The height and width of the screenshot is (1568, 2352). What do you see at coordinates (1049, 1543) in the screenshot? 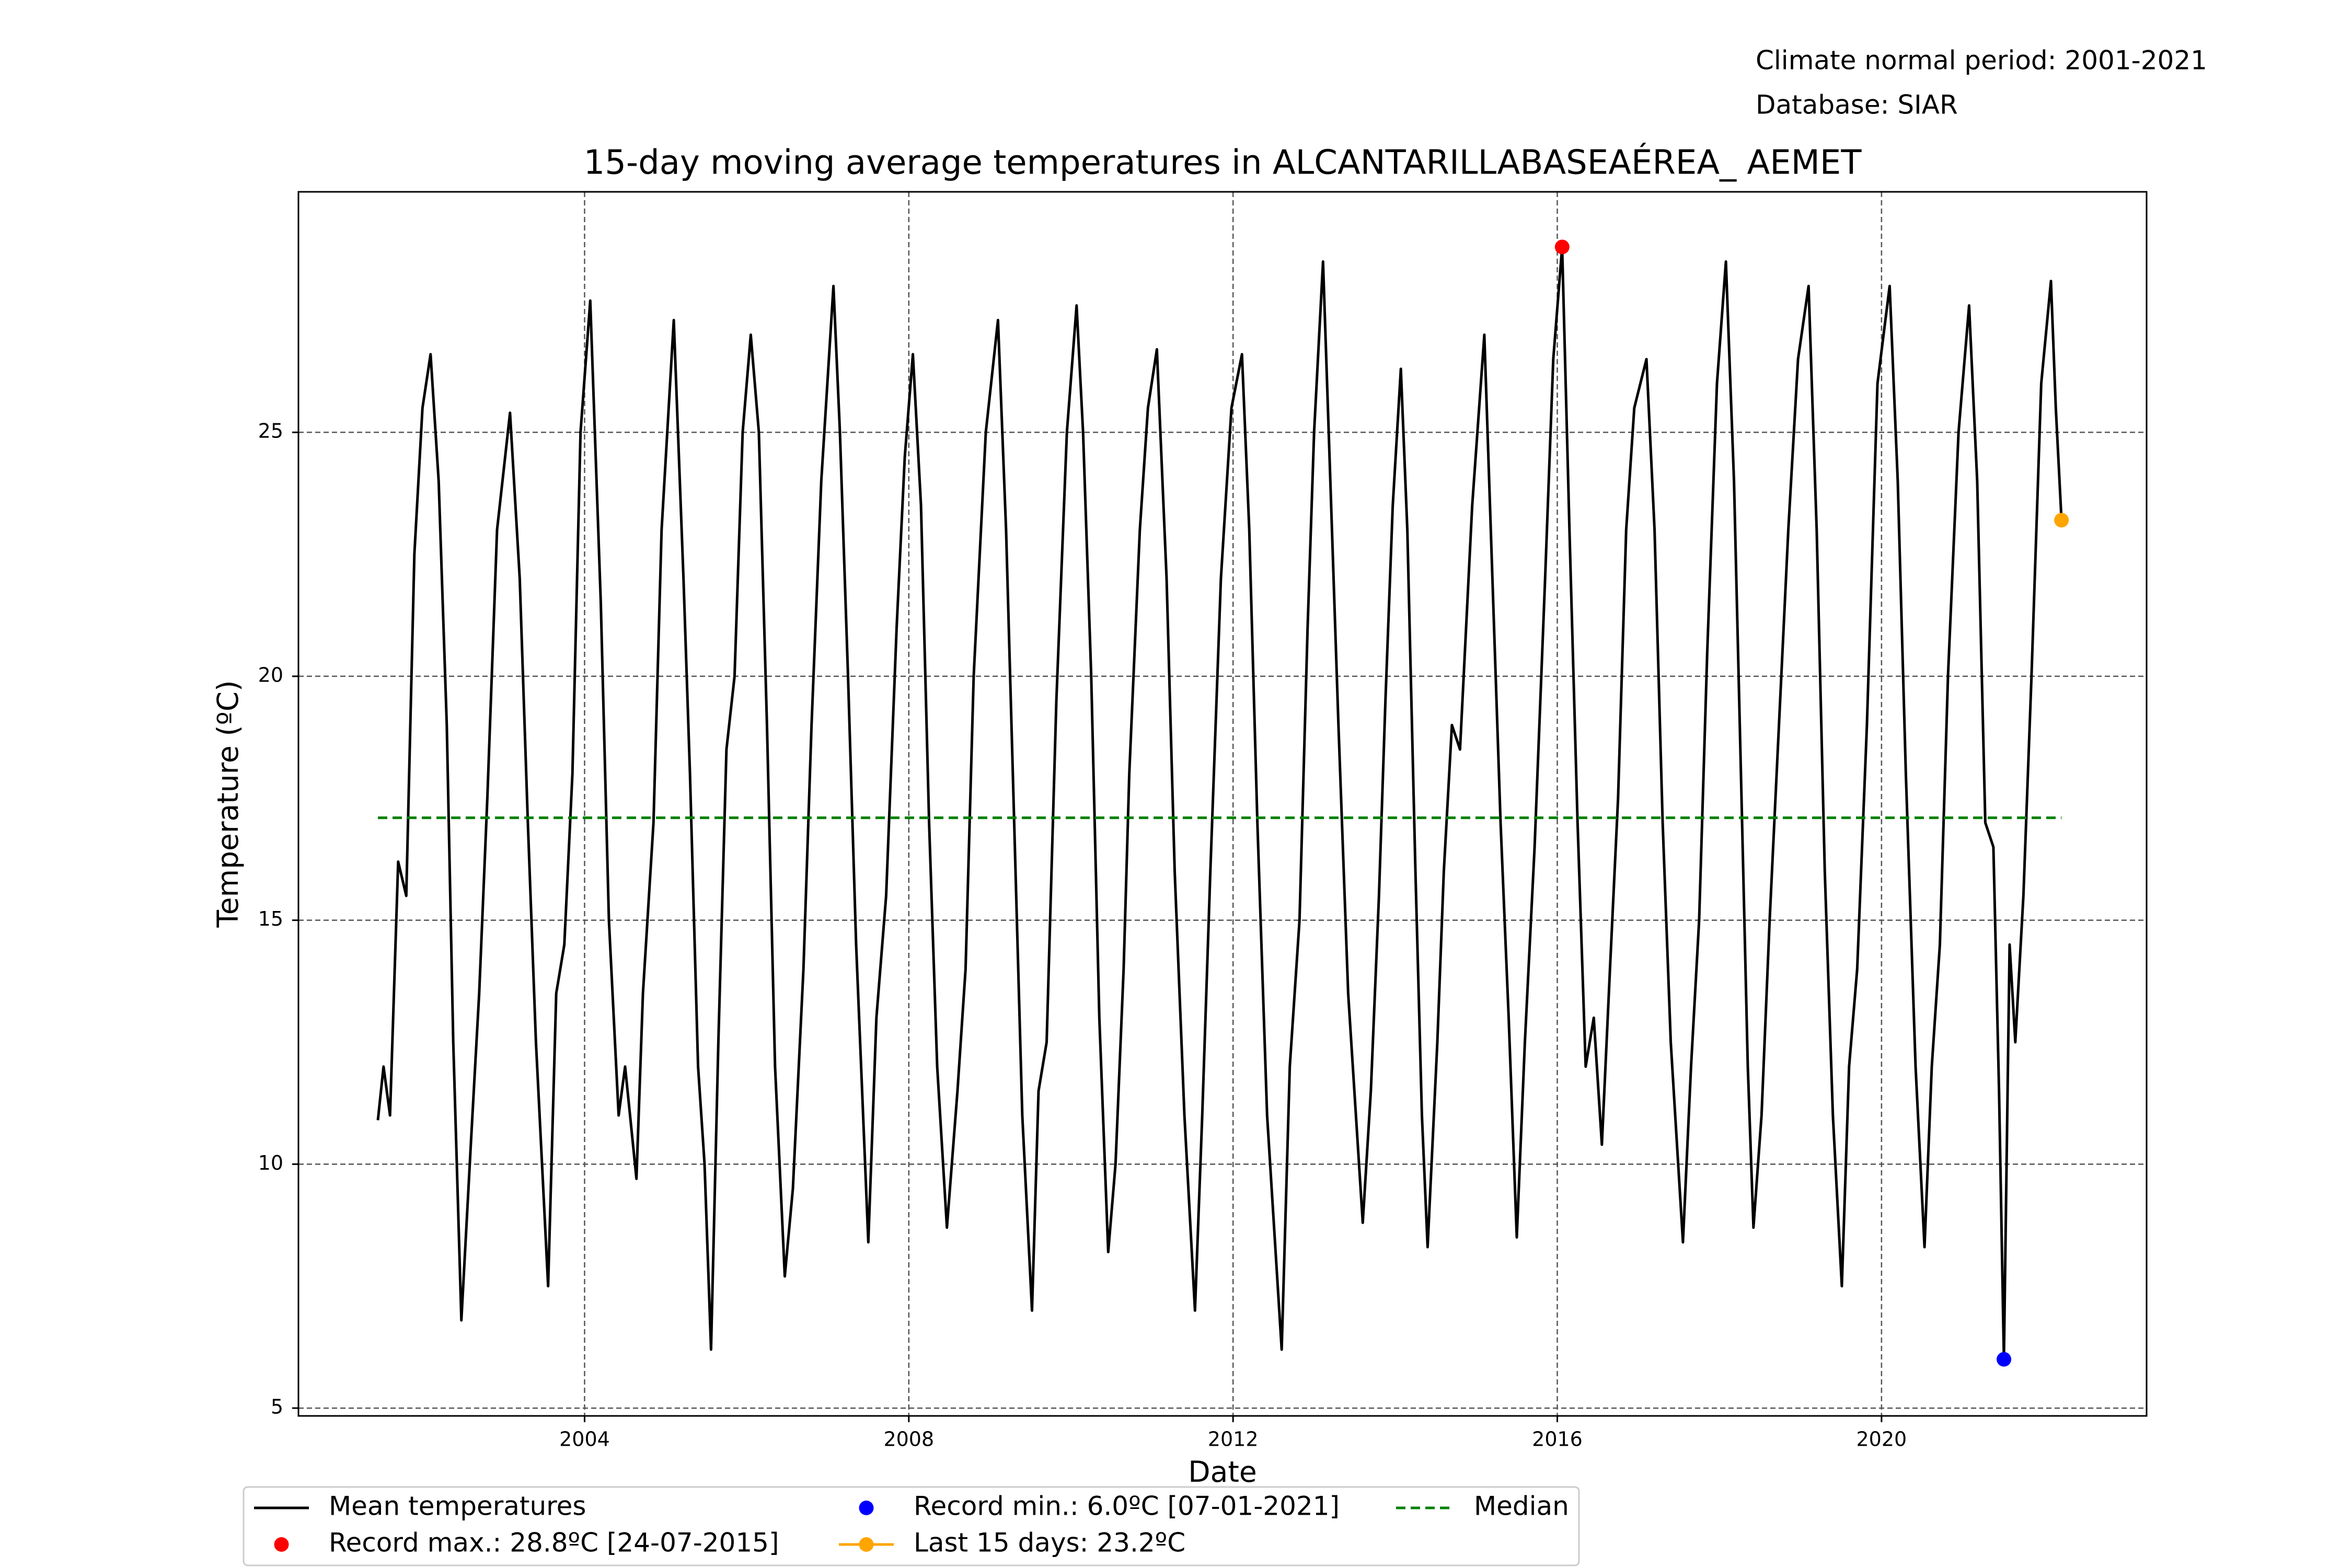
I see `legend-label: Last 15 days: 23.2ºC` at bounding box center [1049, 1543].